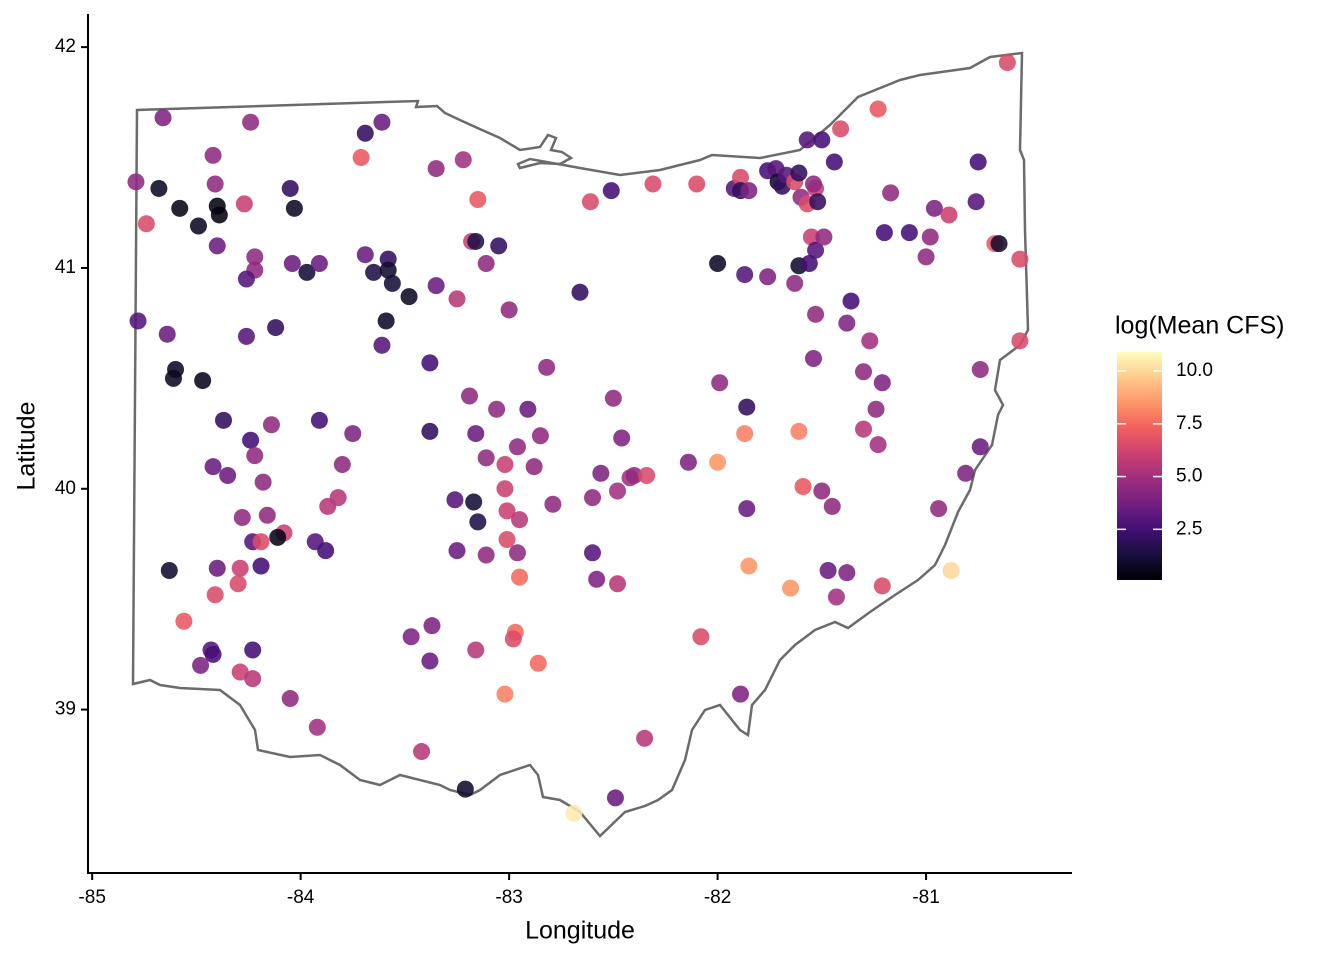 The image size is (1344, 965). What do you see at coordinates (1194, 370) in the screenshot?
I see `colorbar-label: 10.0` at bounding box center [1194, 370].